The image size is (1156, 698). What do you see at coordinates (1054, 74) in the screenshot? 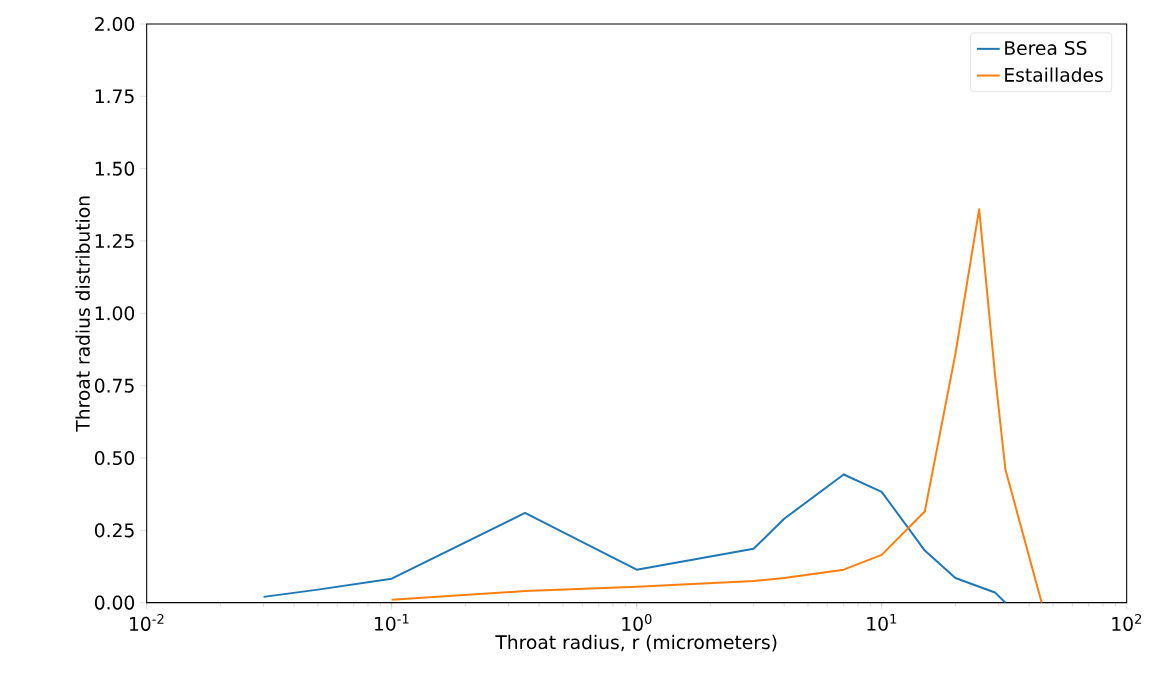
I see `legend-label: Estaillades` at bounding box center [1054, 74].